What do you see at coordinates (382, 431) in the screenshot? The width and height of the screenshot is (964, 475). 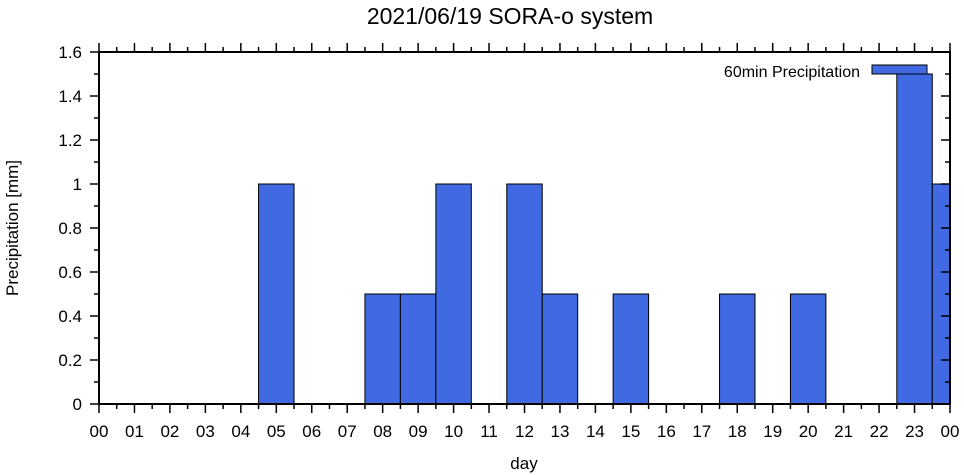 I see `x-tick-label: 08` at bounding box center [382, 431].